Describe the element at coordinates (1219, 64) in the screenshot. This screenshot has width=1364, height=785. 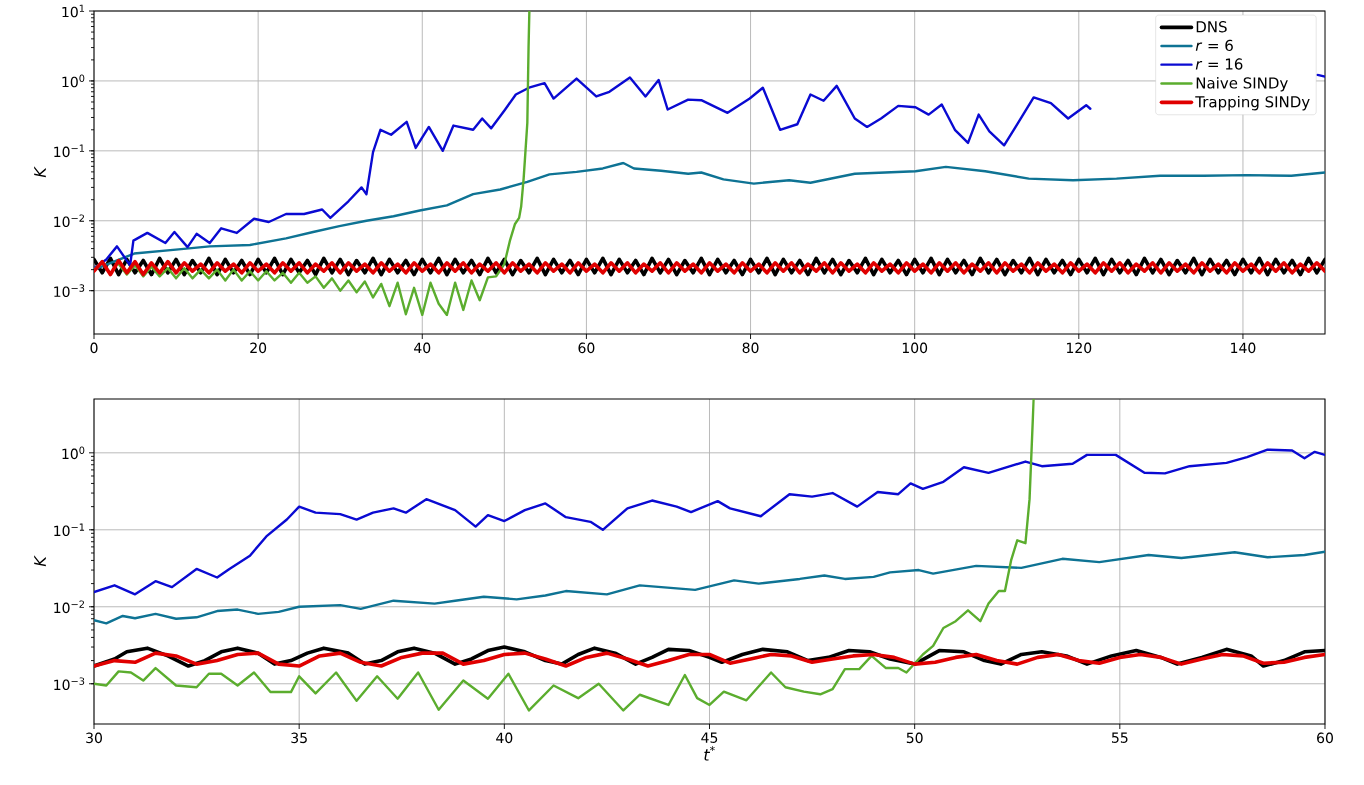
I see `legend-label: r = 16` at that location.